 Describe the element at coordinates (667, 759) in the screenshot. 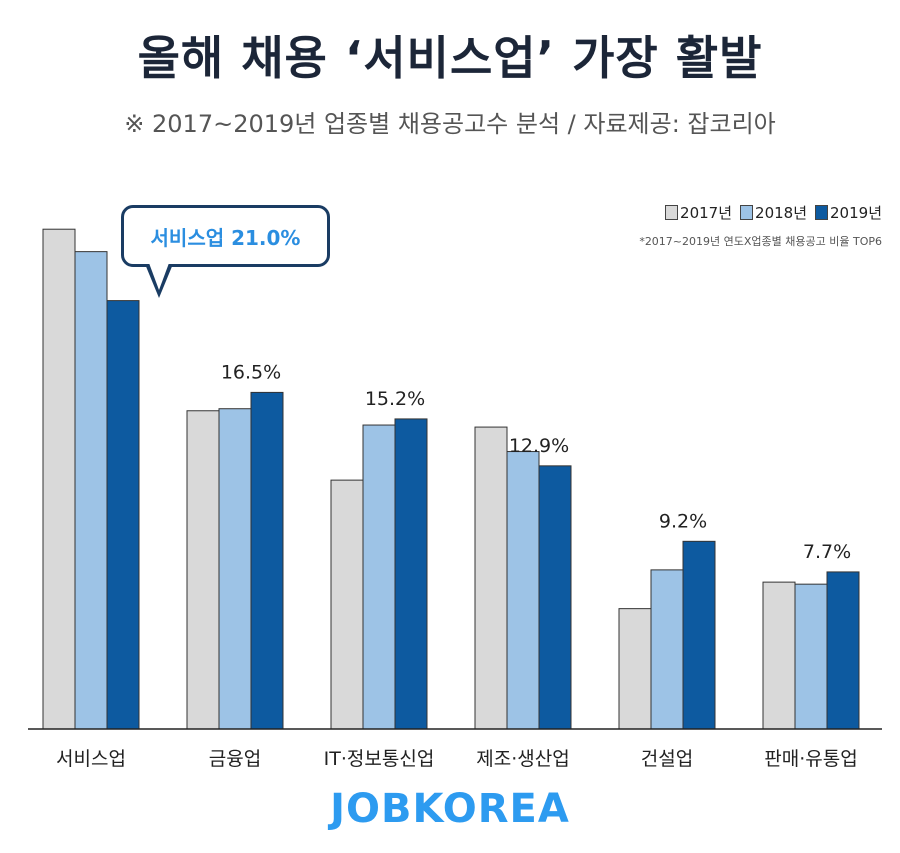

I see `category-label-건설업: 건설업` at that location.